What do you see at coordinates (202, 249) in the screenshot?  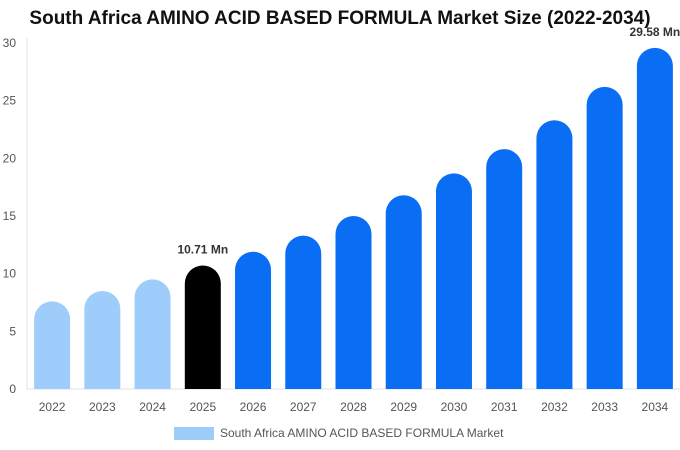 I see `data-label-2025: 10.71 Mn` at bounding box center [202, 249].